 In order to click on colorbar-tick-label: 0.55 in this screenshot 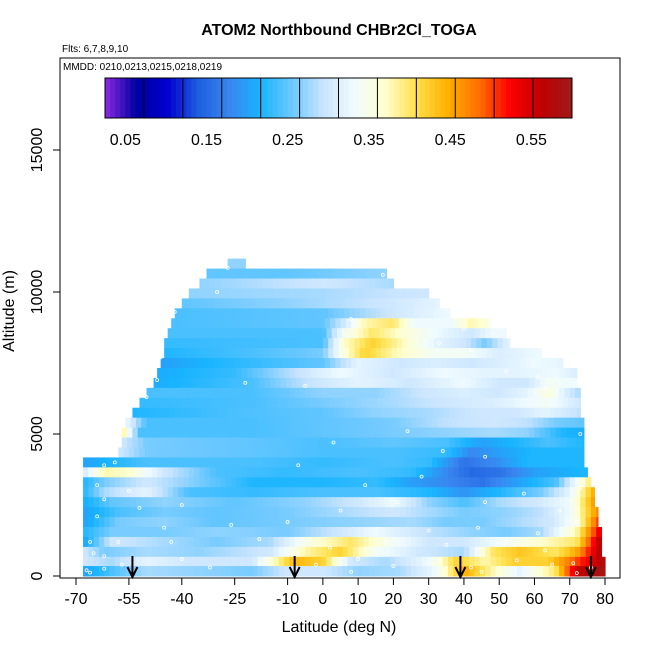, I will do `click(531, 140)`.